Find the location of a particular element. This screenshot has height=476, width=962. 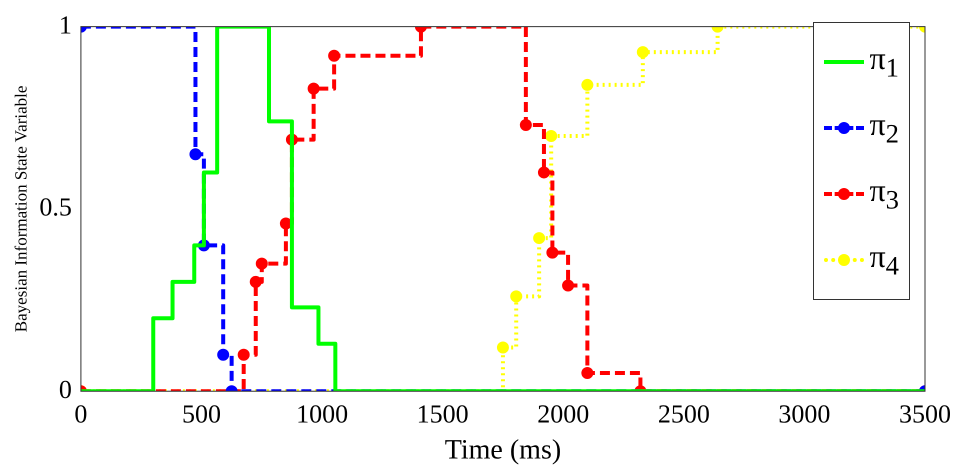

x-tick-label: 3000 is located at coordinates (804, 414).